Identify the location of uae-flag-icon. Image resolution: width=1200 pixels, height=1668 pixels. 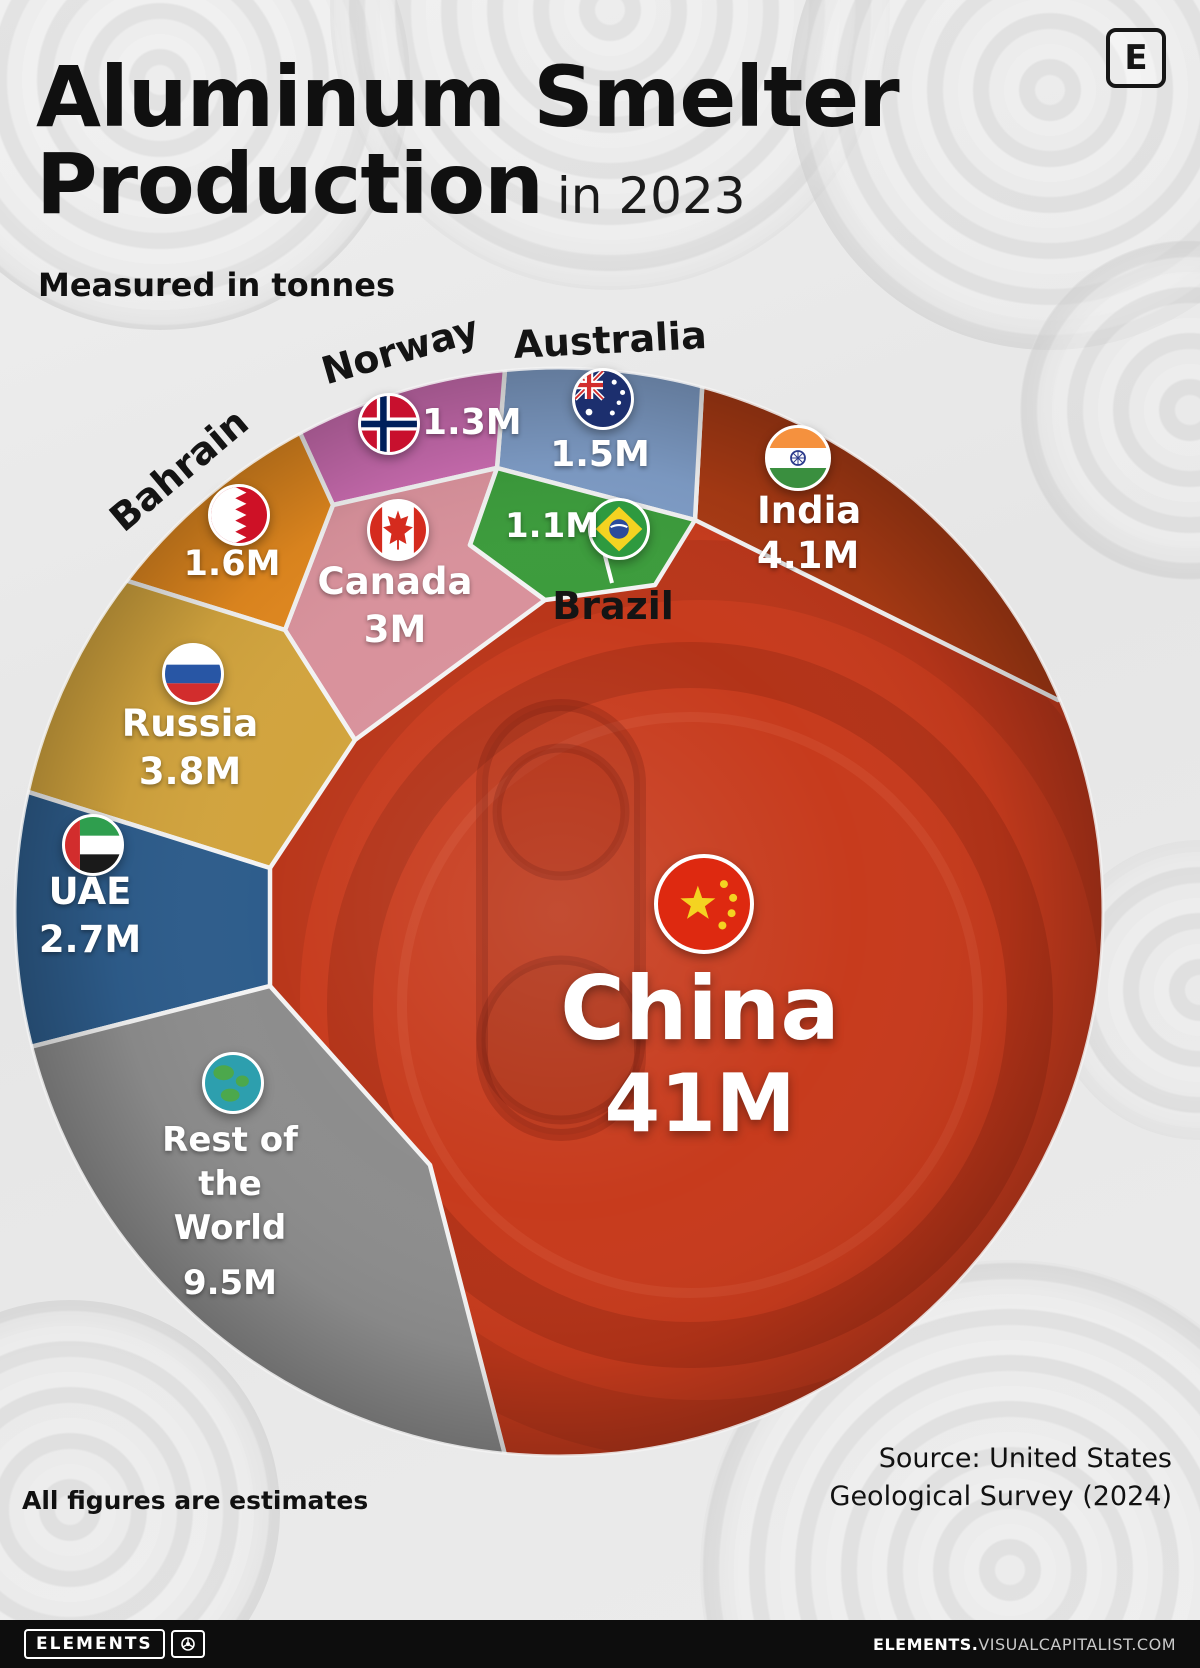
(93, 845).